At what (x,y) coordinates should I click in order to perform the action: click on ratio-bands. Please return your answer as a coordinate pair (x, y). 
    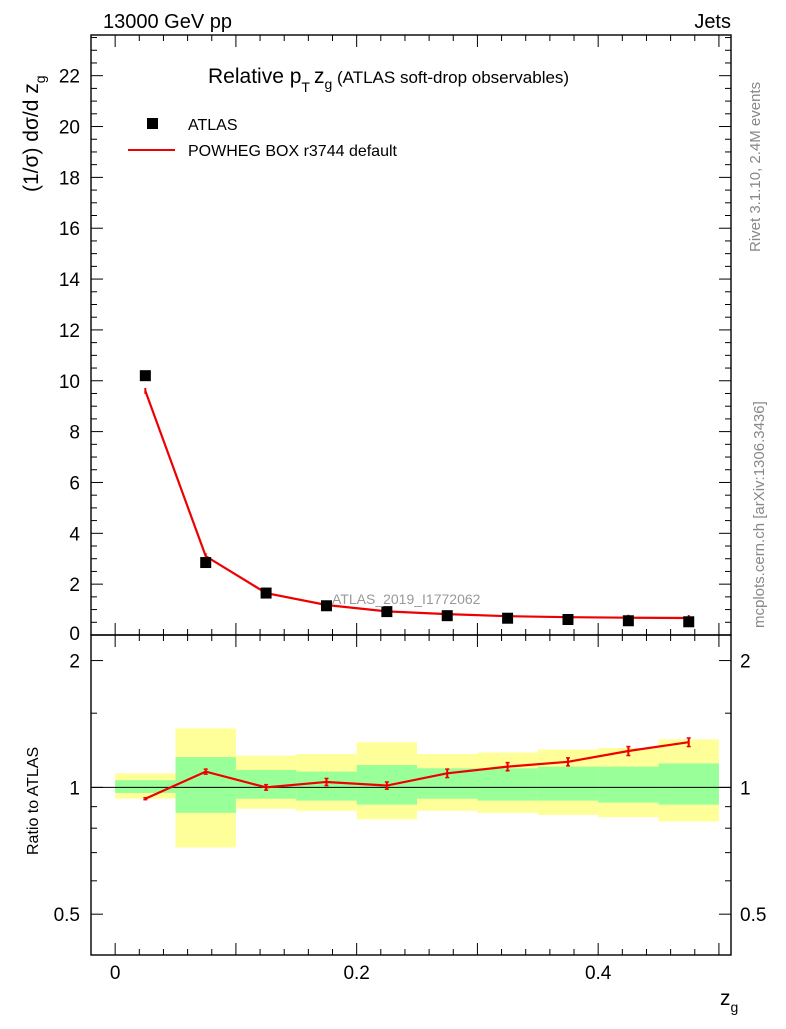
    Looking at the image, I should click on (417, 788).